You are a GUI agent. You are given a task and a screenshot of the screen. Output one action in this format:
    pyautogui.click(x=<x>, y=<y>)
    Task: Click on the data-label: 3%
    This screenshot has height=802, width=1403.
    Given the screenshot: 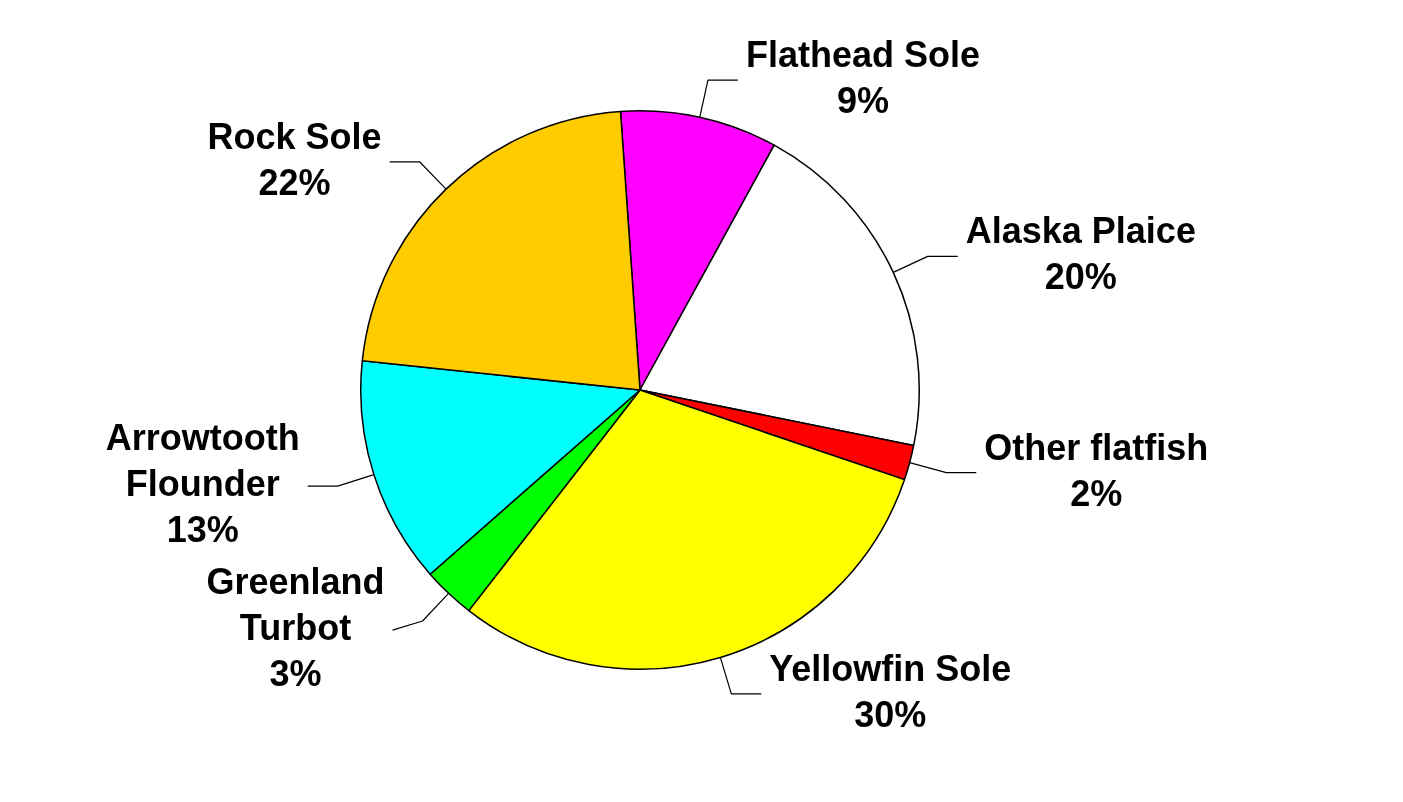 What is the action you would take?
    pyautogui.click(x=295, y=674)
    